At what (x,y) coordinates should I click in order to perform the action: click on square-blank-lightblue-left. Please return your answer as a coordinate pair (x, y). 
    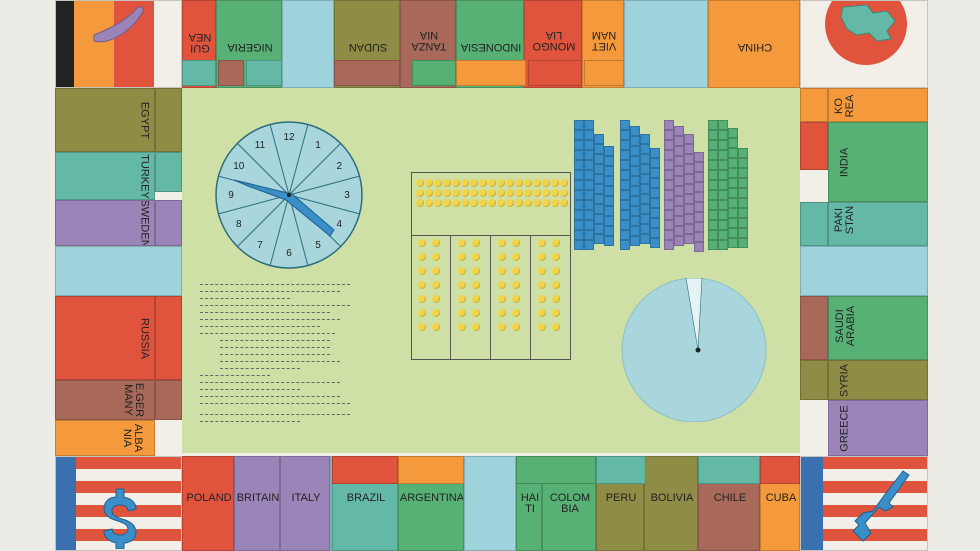
    Looking at the image, I should click on (118, 271).